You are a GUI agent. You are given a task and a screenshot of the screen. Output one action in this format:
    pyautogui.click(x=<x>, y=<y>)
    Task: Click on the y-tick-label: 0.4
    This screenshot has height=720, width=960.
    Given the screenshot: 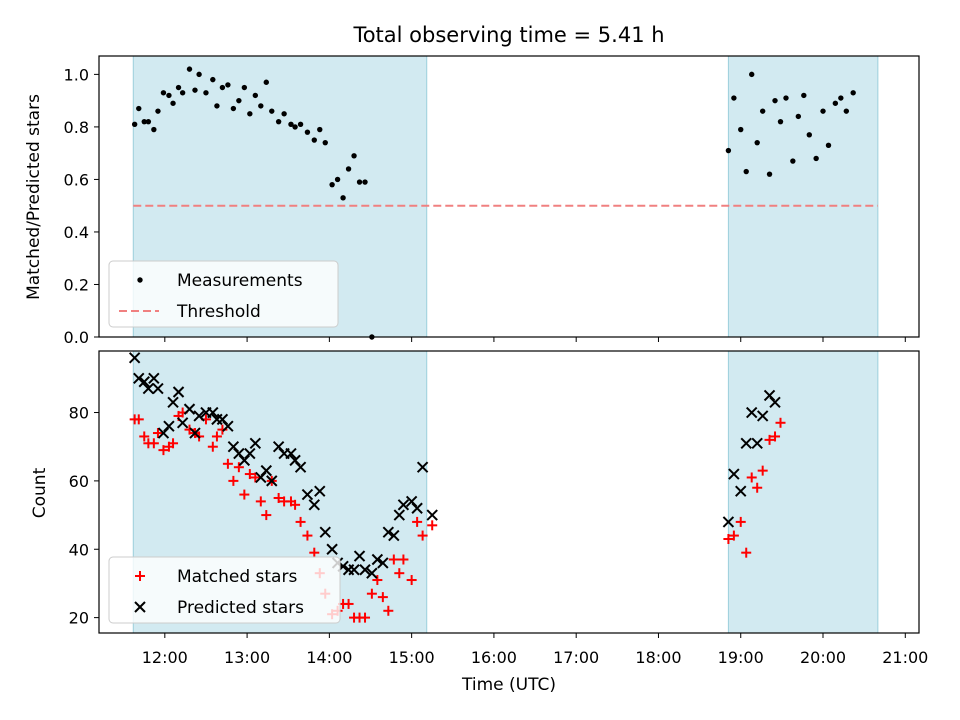 What is the action you would take?
    pyautogui.click(x=76, y=232)
    